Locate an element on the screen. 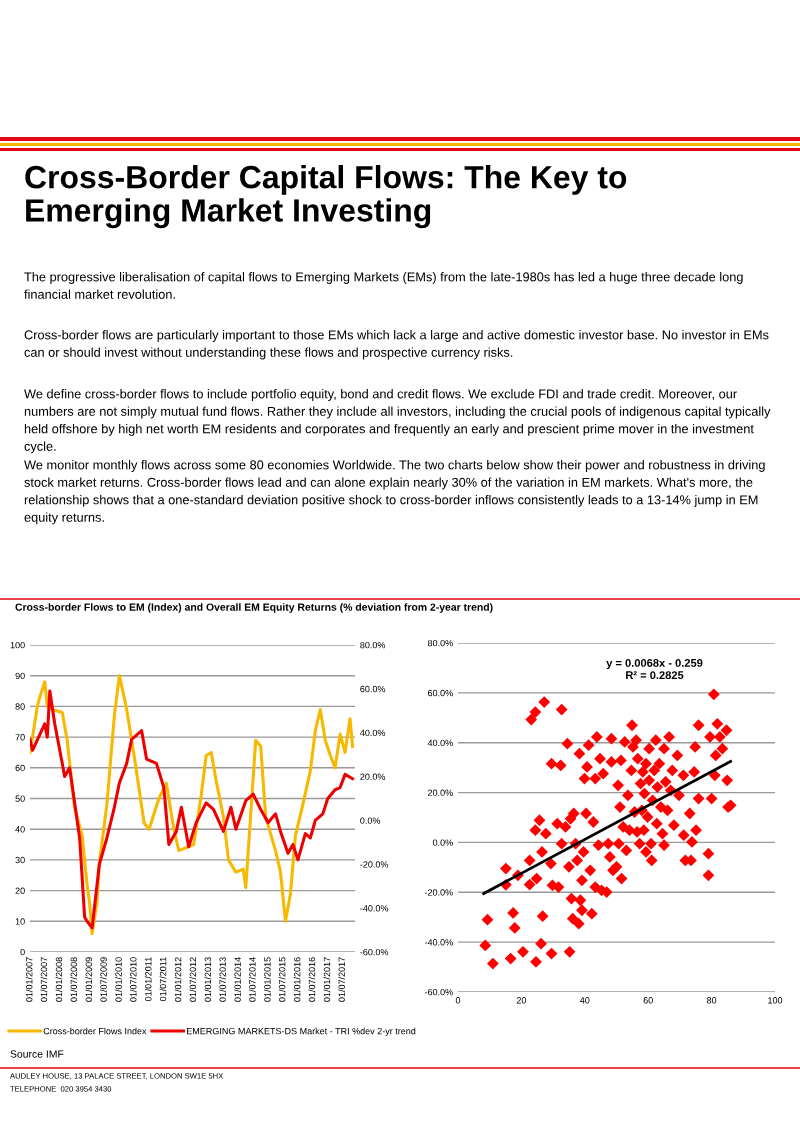 The width and height of the screenshot is (800, 1131). y2-tick-label: 20.0% is located at coordinates (373, 776).